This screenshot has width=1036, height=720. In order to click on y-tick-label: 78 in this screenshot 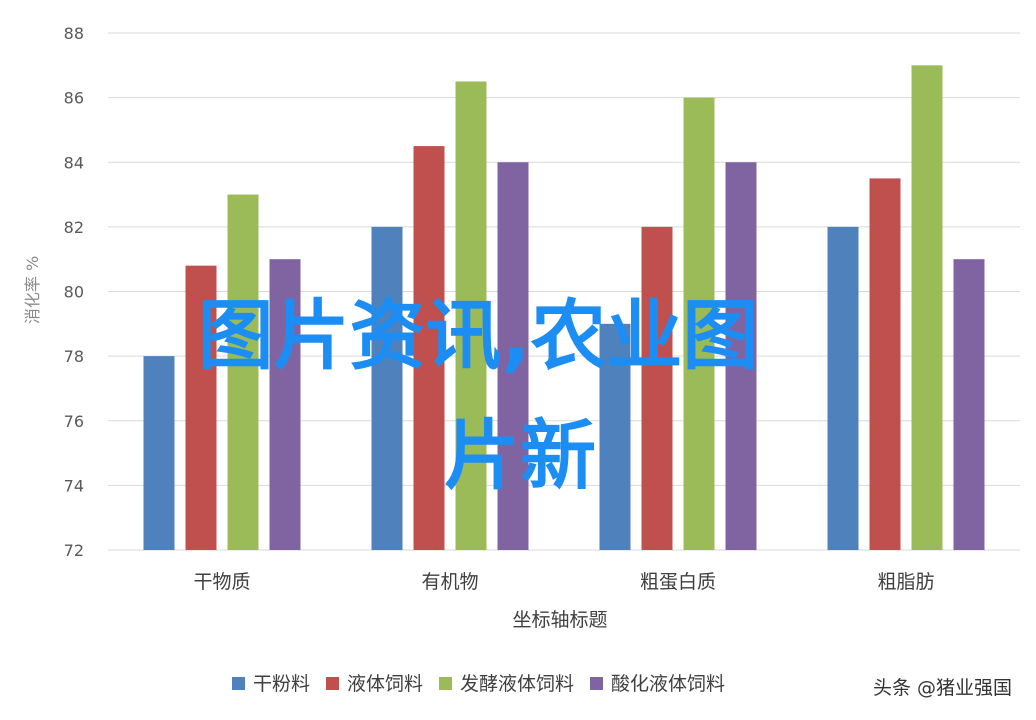, I will do `click(74, 356)`.